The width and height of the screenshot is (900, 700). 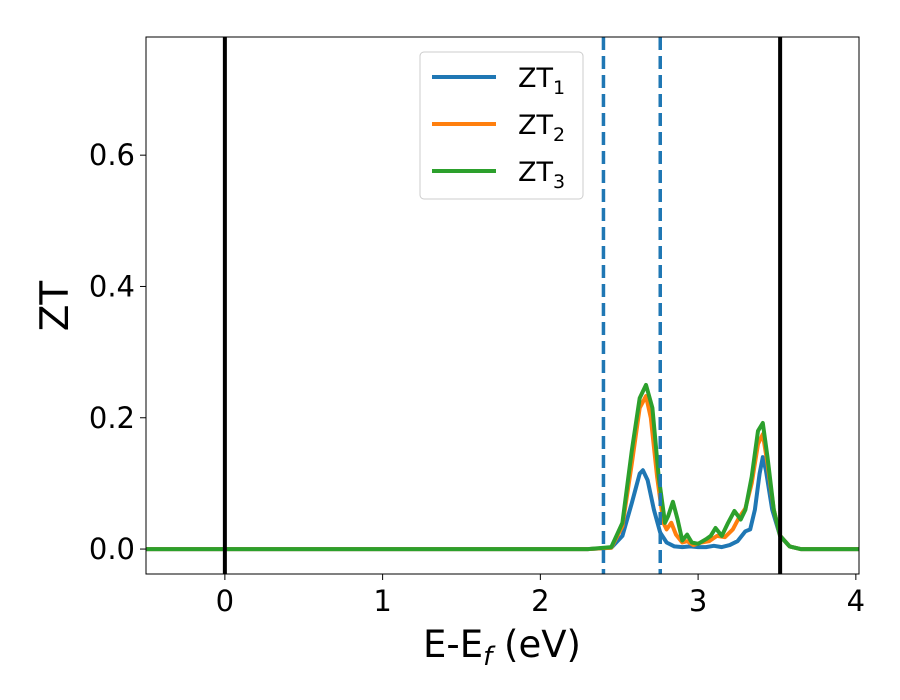 What do you see at coordinates (536, 644) in the screenshot?
I see `x-axis-label-unit: (eV)` at bounding box center [536, 644].